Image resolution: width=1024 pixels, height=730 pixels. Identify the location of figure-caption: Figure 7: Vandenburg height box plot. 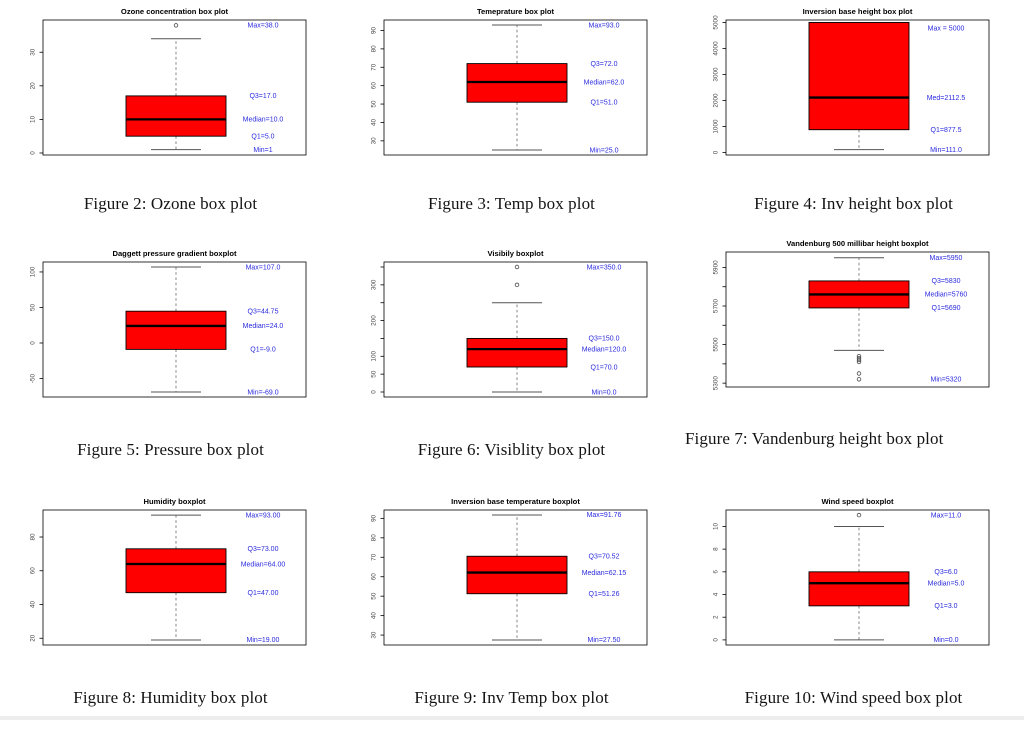
(814, 438).